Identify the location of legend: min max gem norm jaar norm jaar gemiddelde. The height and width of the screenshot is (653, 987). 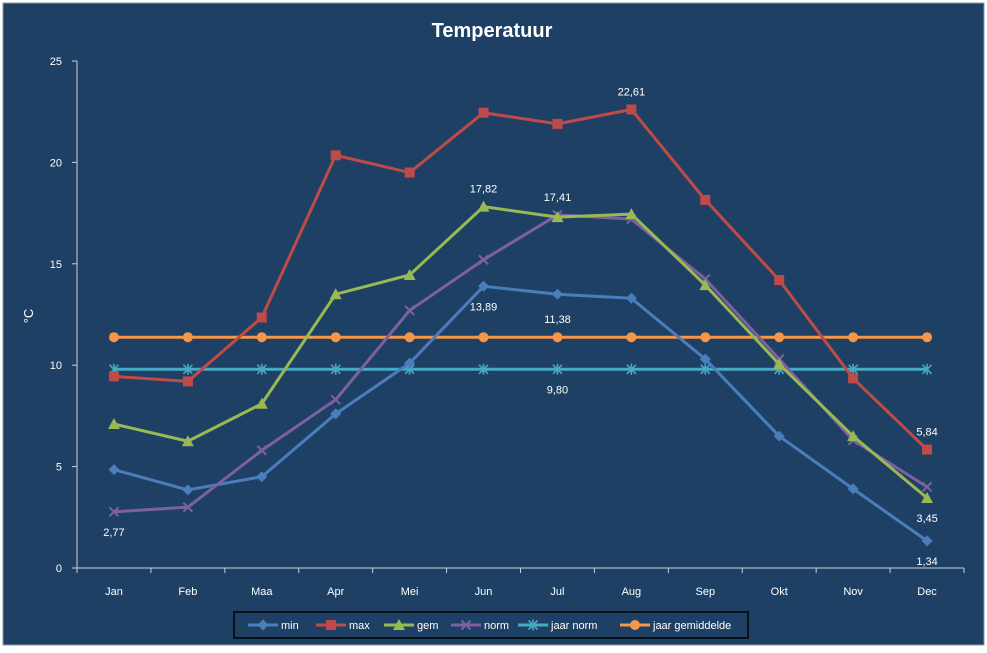
(491, 625).